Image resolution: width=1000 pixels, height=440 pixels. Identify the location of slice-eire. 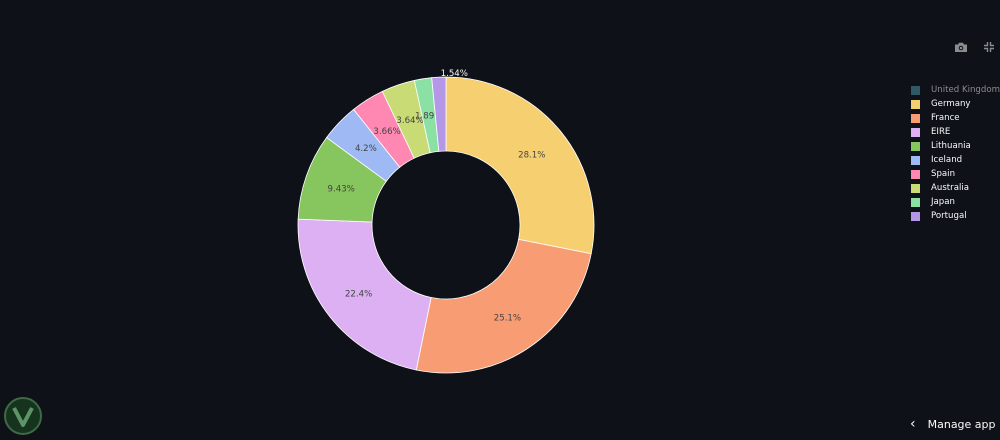
(364, 294).